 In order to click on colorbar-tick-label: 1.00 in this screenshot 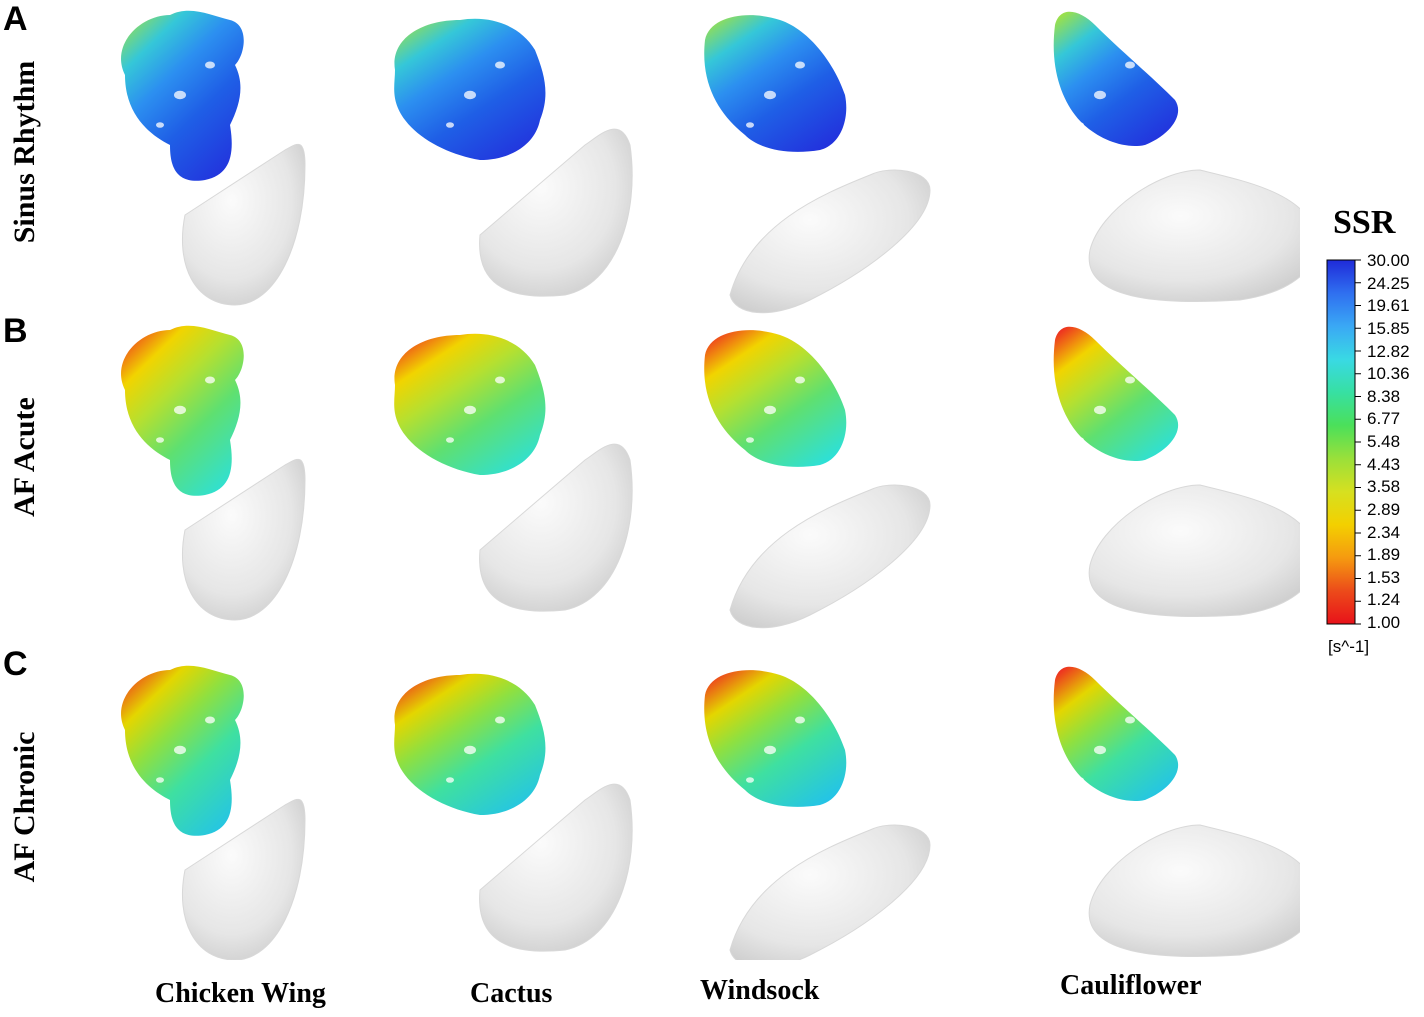, I will do `click(1384, 622)`.